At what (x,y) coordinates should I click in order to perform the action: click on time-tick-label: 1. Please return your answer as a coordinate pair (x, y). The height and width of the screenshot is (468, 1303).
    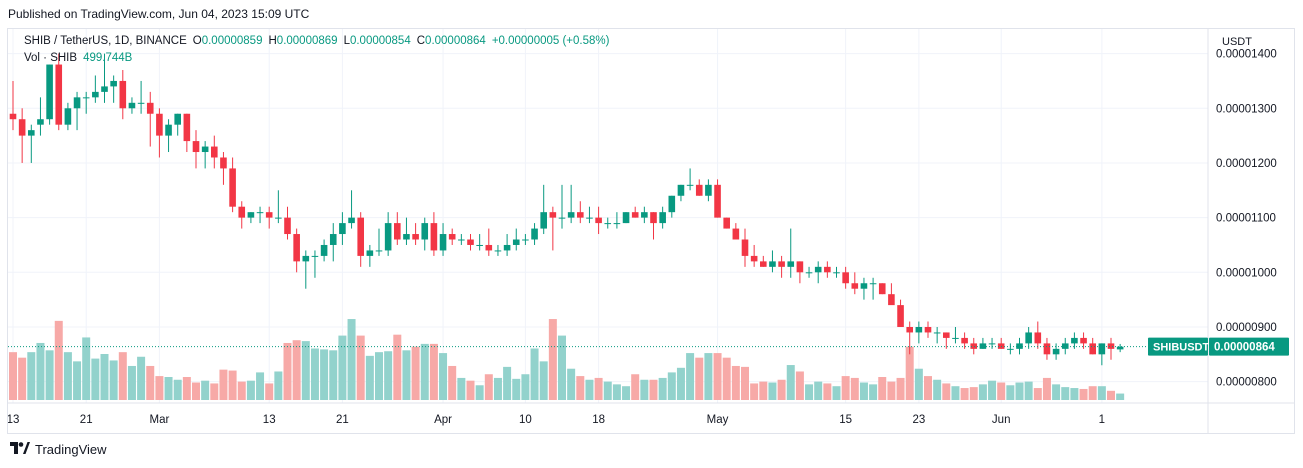
    Looking at the image, I should click on (1102, 420).